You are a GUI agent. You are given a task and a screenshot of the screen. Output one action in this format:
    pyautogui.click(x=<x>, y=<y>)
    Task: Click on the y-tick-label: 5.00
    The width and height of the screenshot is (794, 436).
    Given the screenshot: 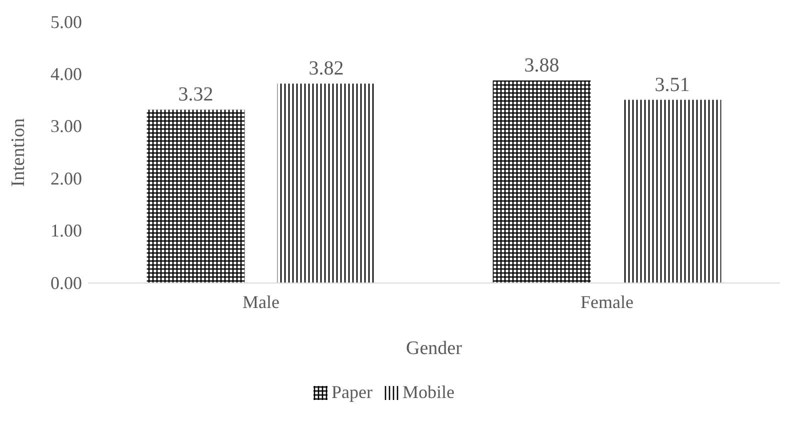 What is the action you would take?
    pyautogui.click(x=66, y=22)
    